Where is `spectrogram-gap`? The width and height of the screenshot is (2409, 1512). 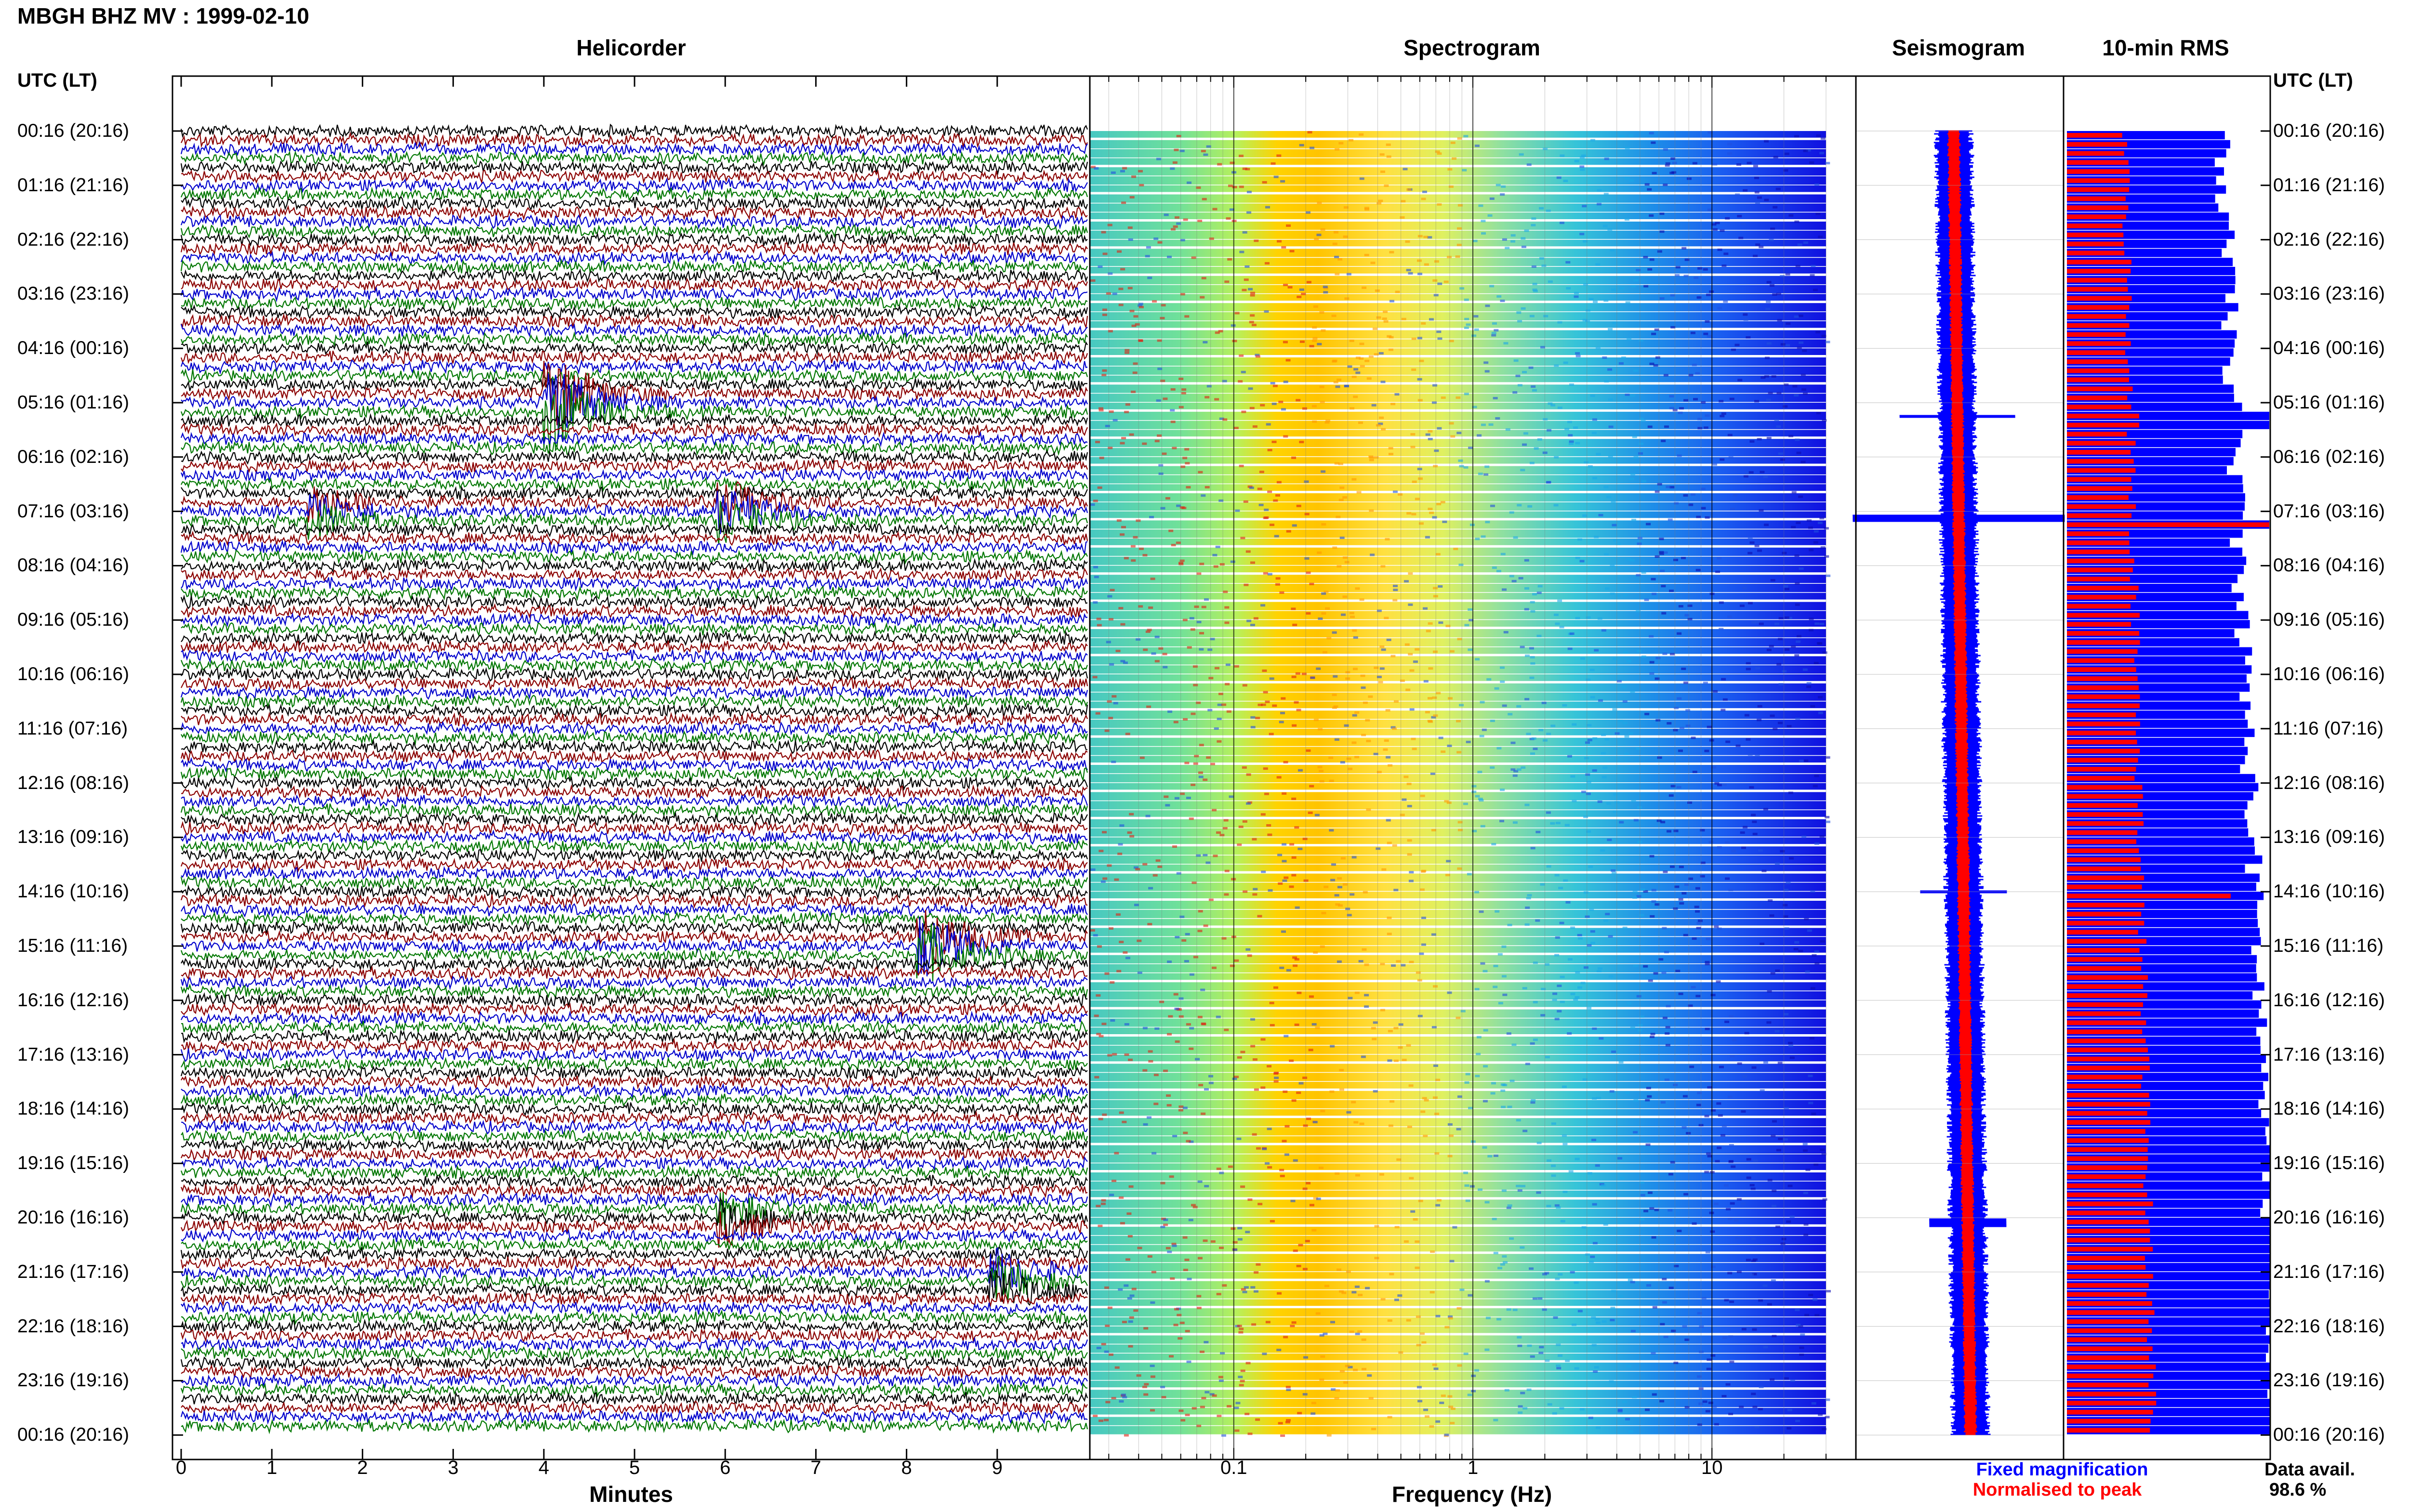
spectrogram-gap is located at coordinates (1458, 329).